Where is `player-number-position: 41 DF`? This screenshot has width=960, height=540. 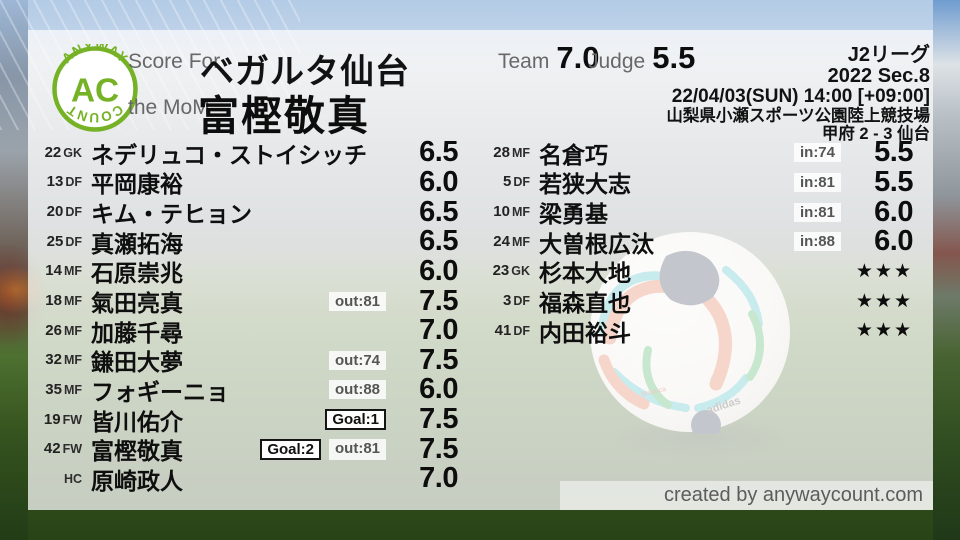 player-number-position: 41 DF is located at coordinates (507, 331).